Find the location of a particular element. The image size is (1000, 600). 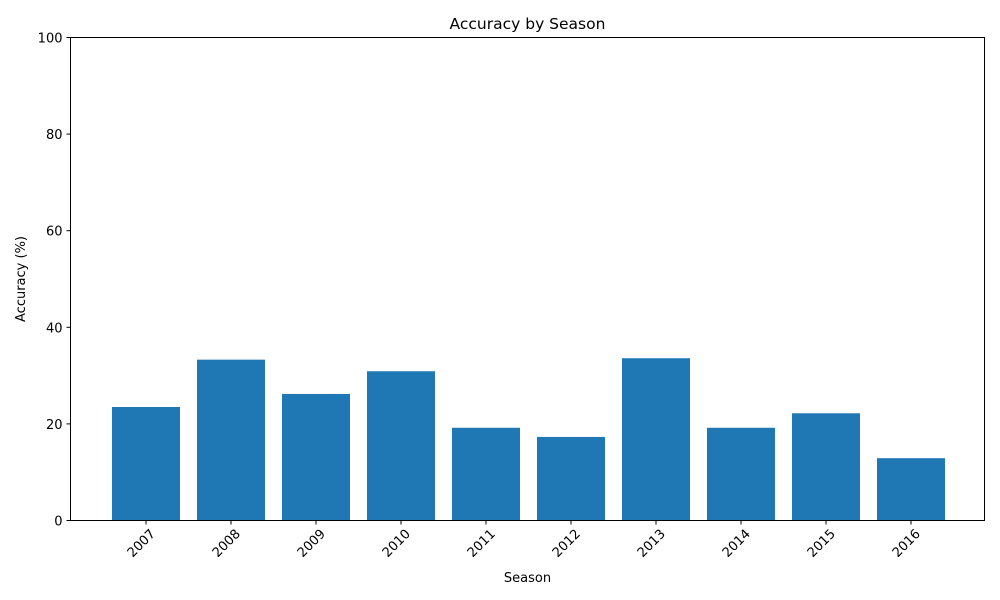

y-tick-label: 80 is located at coordinates (54, 135).